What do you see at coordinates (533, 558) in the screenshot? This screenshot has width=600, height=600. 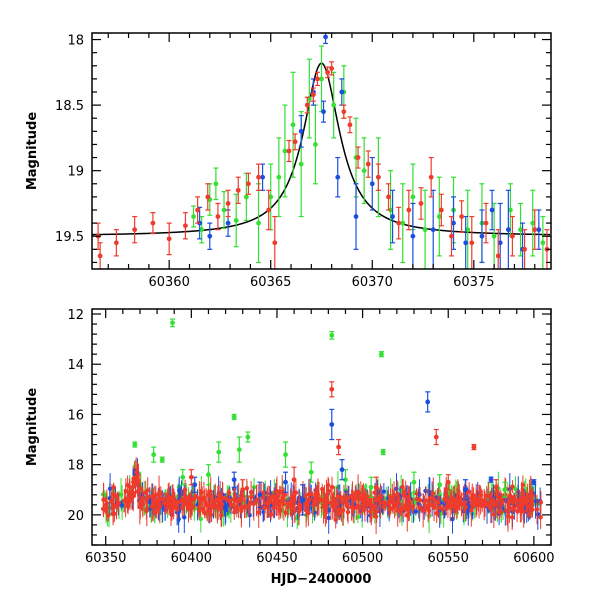 I see `bottom-xtick-label: 60600` at bounding box center [533, 558].